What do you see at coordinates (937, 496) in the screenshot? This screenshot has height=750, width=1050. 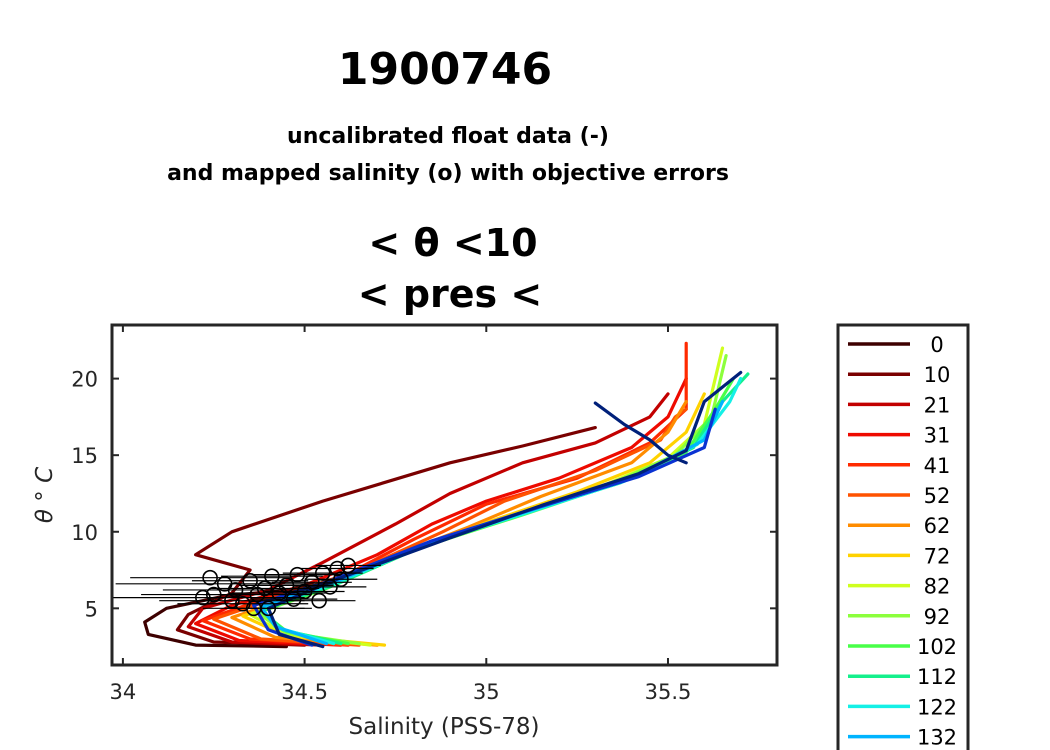 I see `legend-label-52: 52` at bounding box center [937, 496].